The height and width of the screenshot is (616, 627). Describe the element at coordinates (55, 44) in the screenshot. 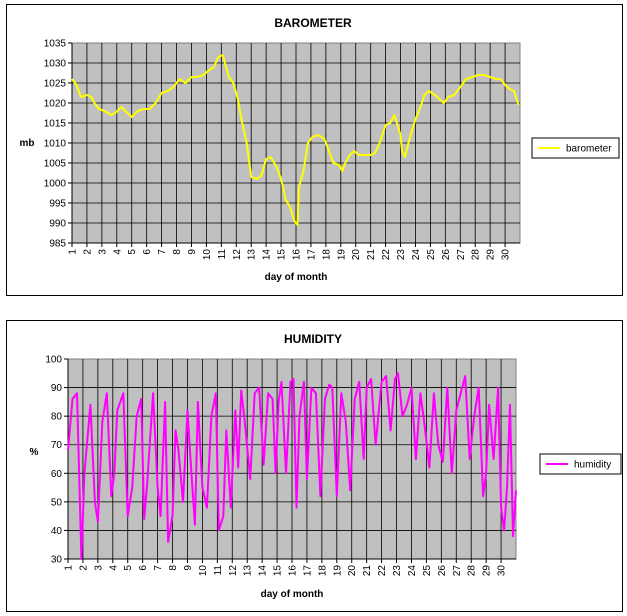

I see `y-tick-label: 1035` at that location.